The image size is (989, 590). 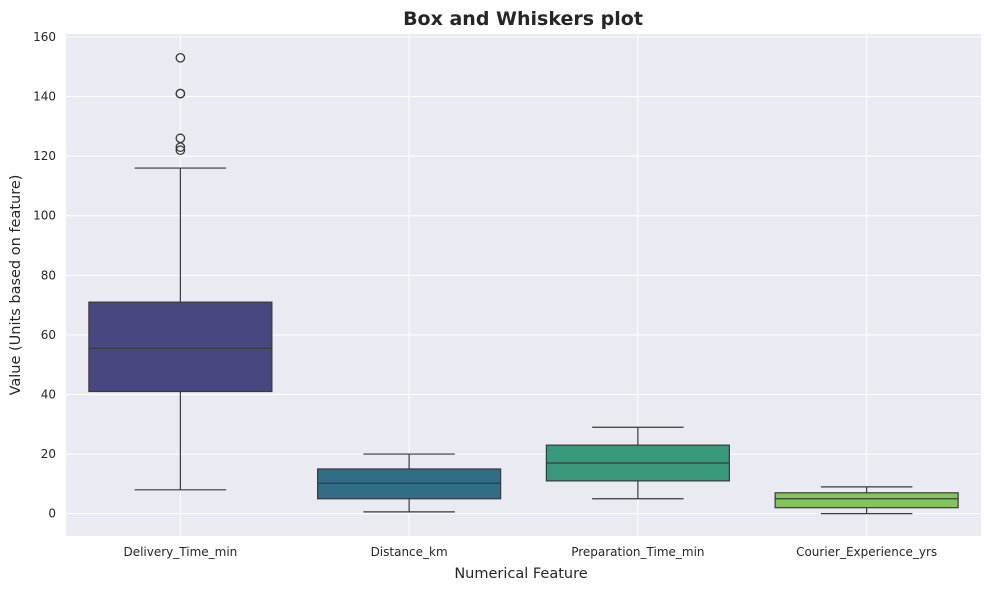 I want to click on y-tick-label: 100, so click(x=44, y=216).